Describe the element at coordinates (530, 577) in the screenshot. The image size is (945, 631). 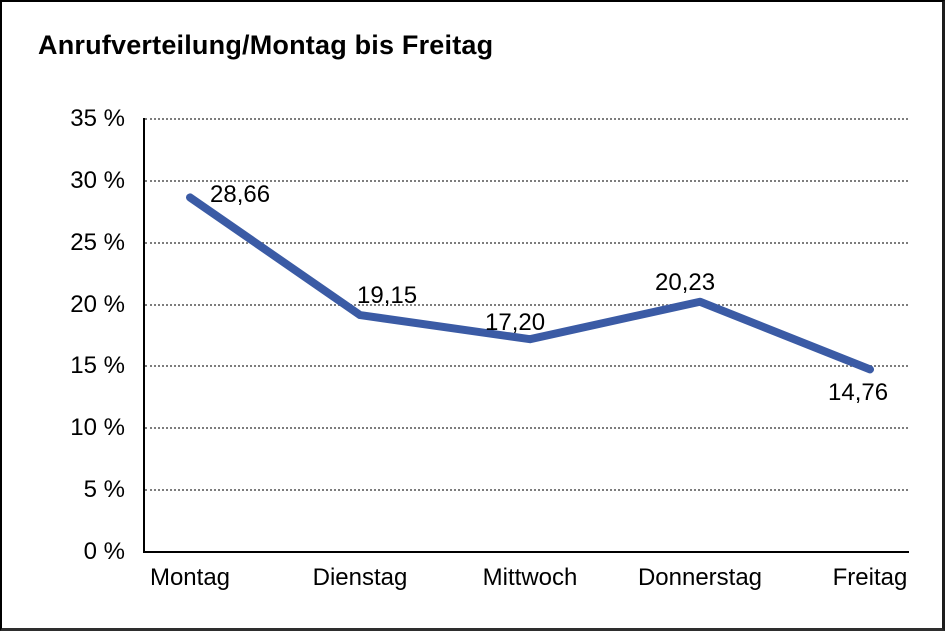
I see `x-axis-category-label: Mittwoch` at that location.